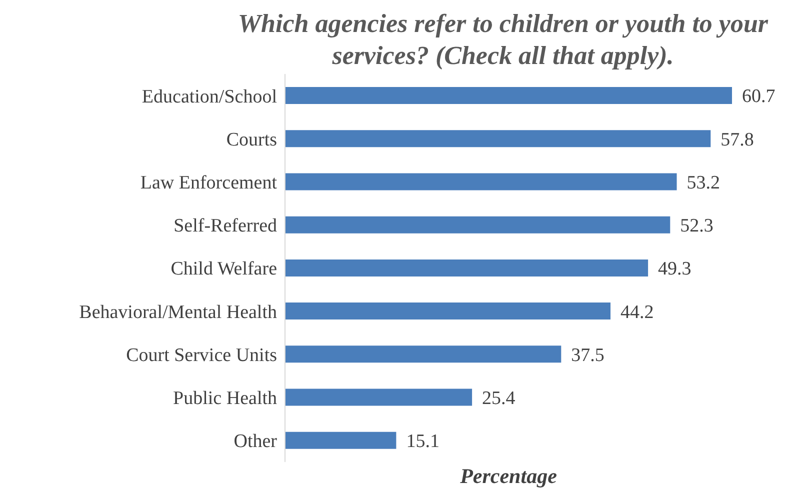 This screenshot has height=500, width=800. I want to click on y-tick-label: Courts, so click(251, 139).